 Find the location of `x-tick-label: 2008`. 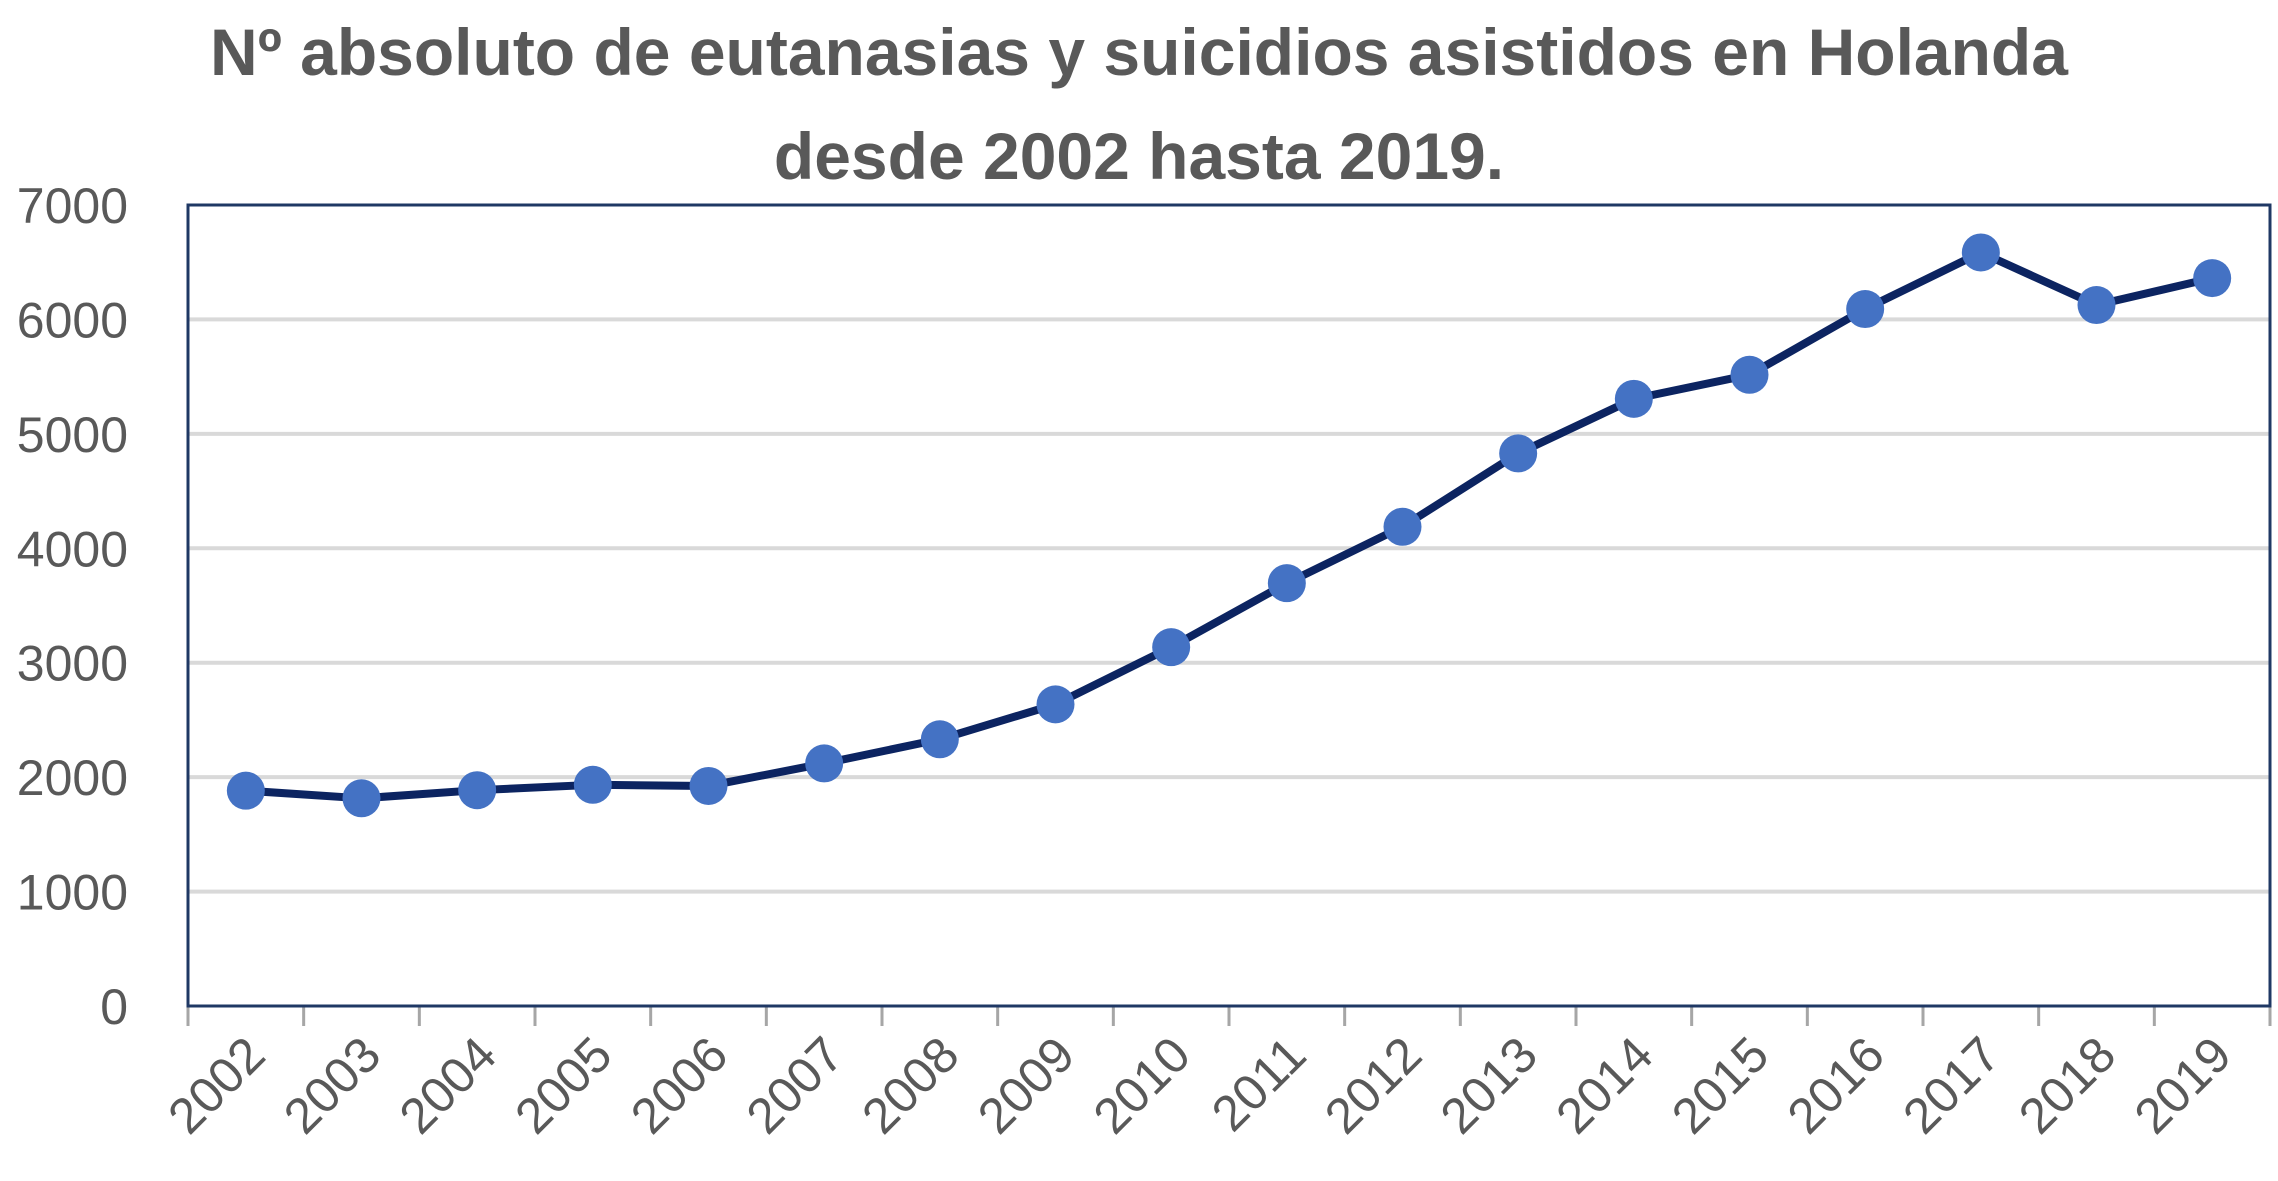

x-tick-label: 2008 is located at coordinates (910, 1085).